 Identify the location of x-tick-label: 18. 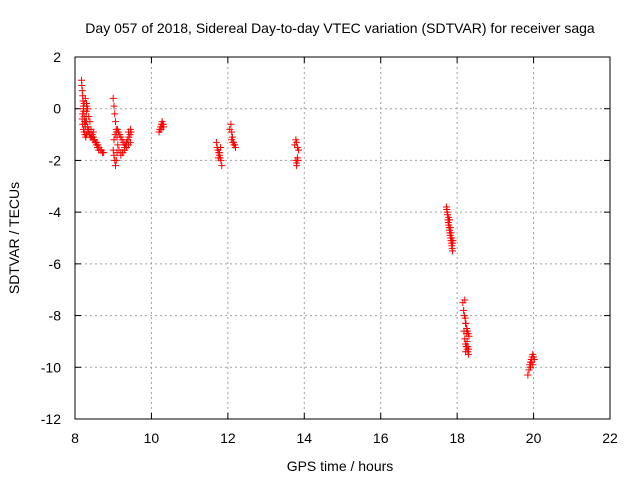
(457, 438).